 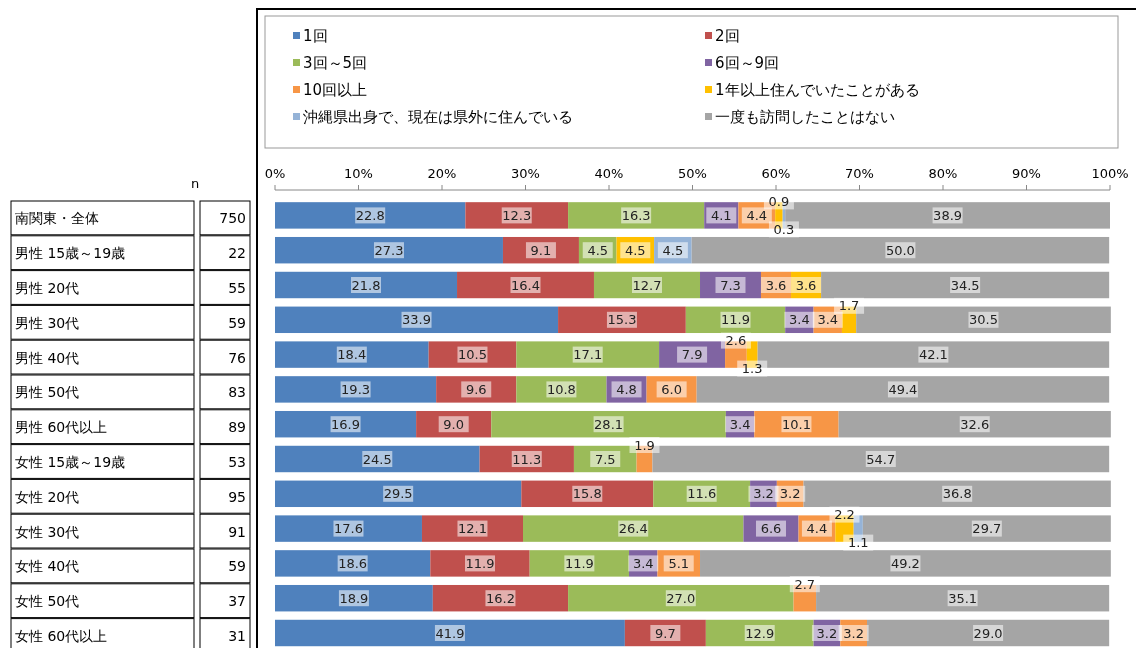 What do you see at coordinates (47, 531) in the screenshot?
I see `y-tick-label: 女性 30代` at bounding box center [47, 531].